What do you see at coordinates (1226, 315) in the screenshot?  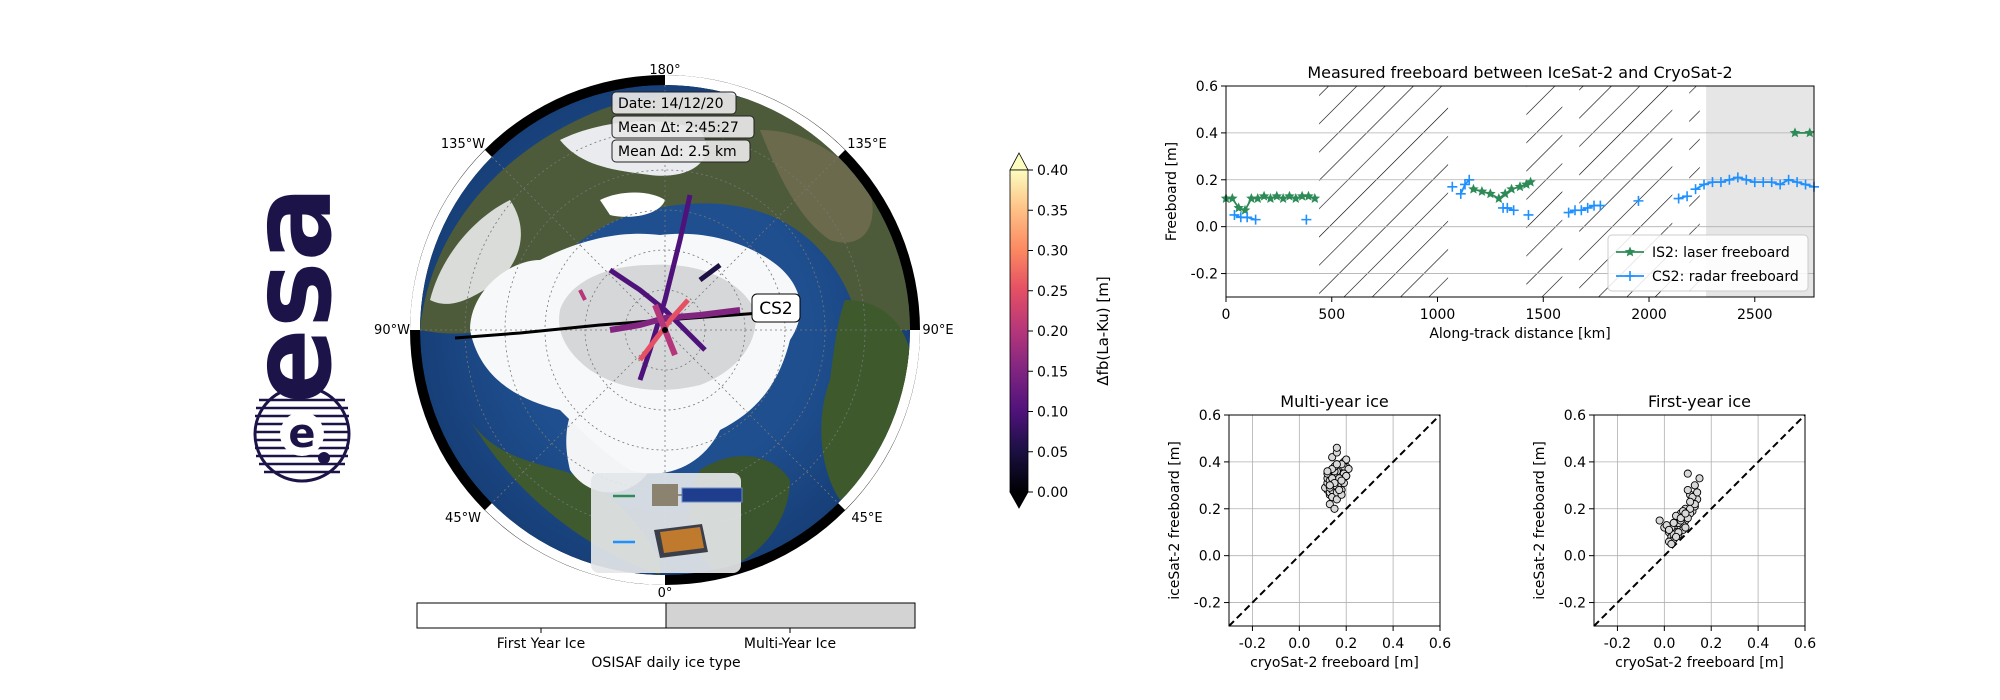 I see `x-tick-label: 0` at bounding box center [1226, 315].